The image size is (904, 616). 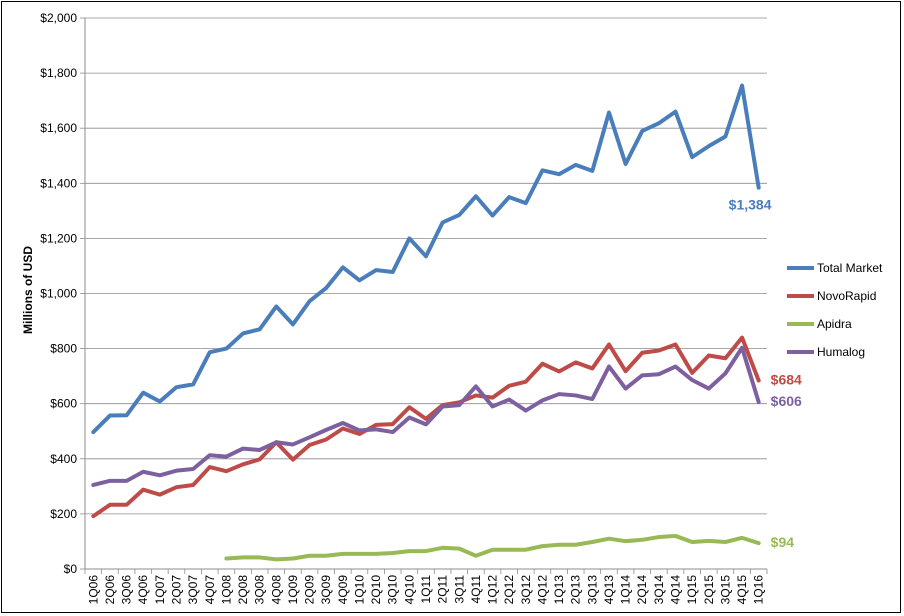 What do you see at coordinates (293, 590) in the screenshot?
I see `x-tick-label: 1Q09` at bounding box center [293, 590].